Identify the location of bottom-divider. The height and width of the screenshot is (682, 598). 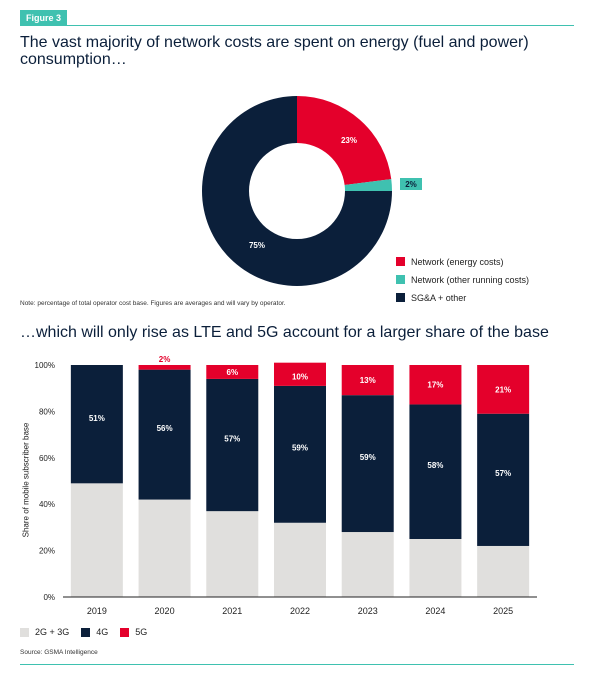
(297, 664).